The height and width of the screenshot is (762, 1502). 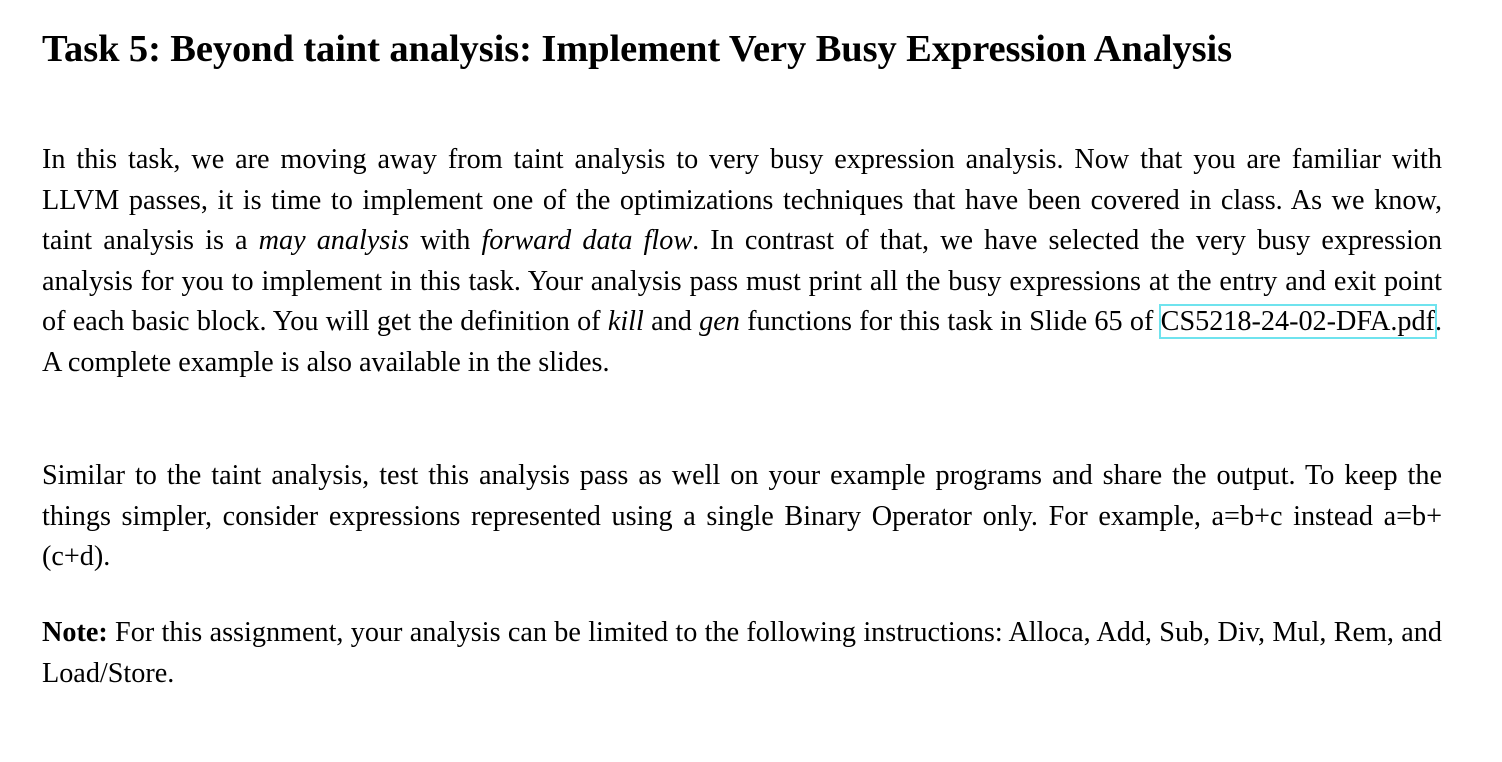 What do you see at coordinates (1297, 321) in the screenshot?
I see `slides-pdf-link: CS5218-24-02-DFA.pdf` at bounding box center [1297, 321].